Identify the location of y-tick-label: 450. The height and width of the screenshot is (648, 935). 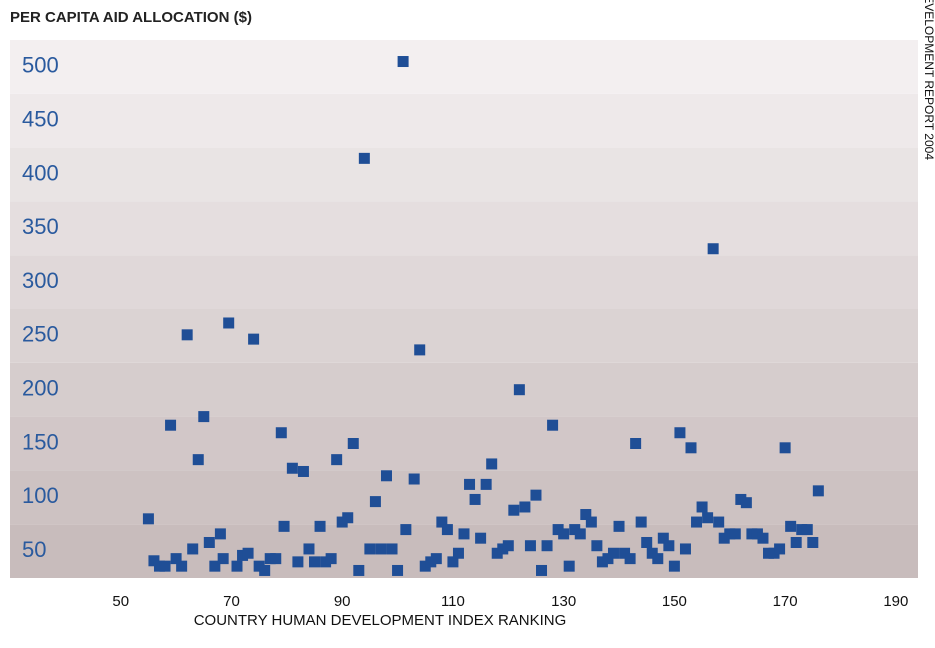
(40, 119).